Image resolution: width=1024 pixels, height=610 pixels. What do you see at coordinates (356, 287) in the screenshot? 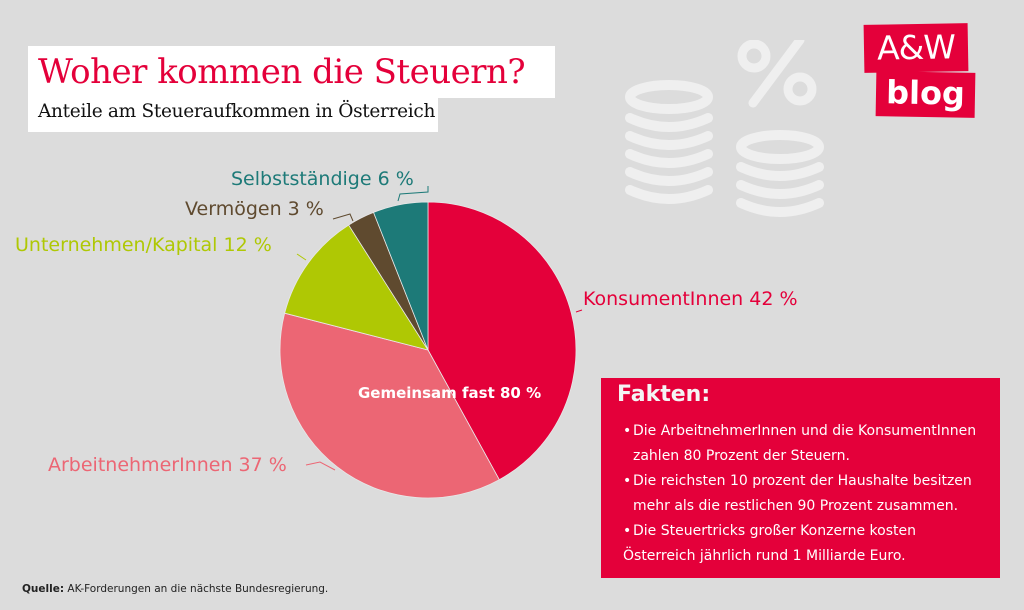
I see `pie-slice-unternehmen-kapital` at bounding box center [356, 287].